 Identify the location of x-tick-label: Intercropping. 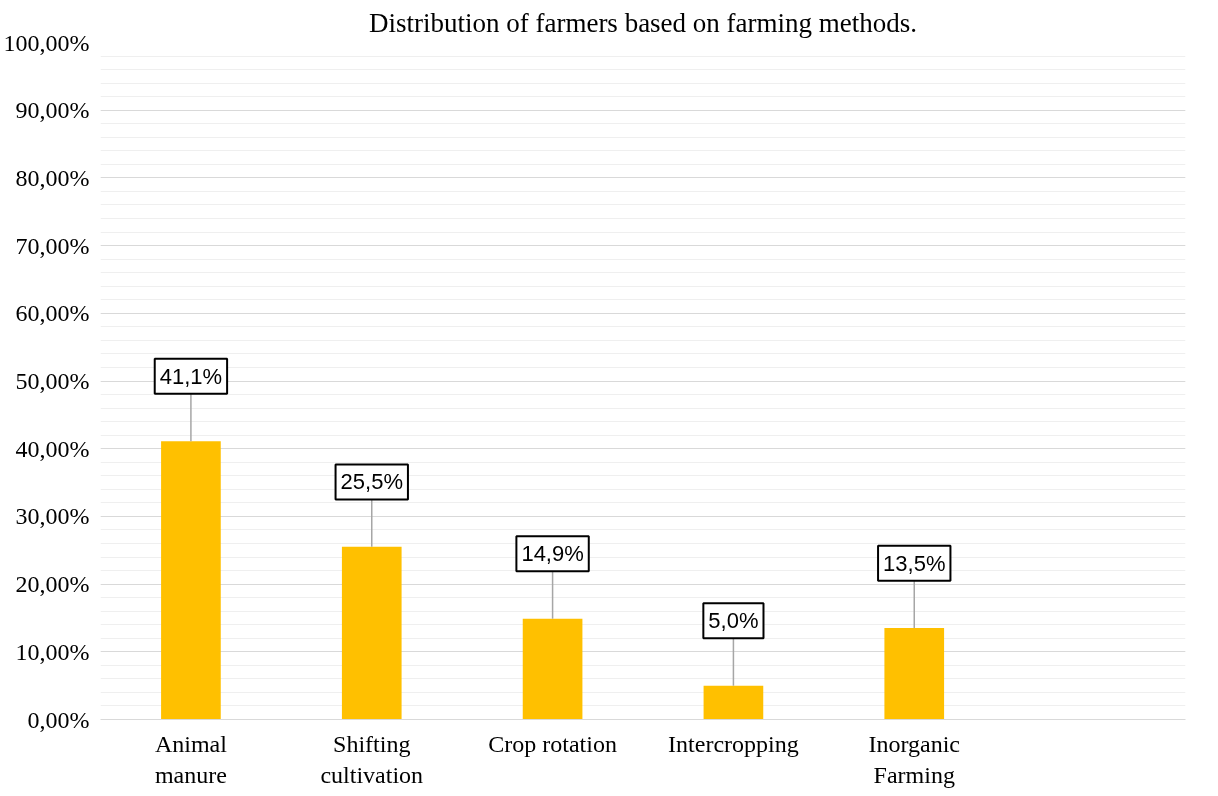
(733, 743).